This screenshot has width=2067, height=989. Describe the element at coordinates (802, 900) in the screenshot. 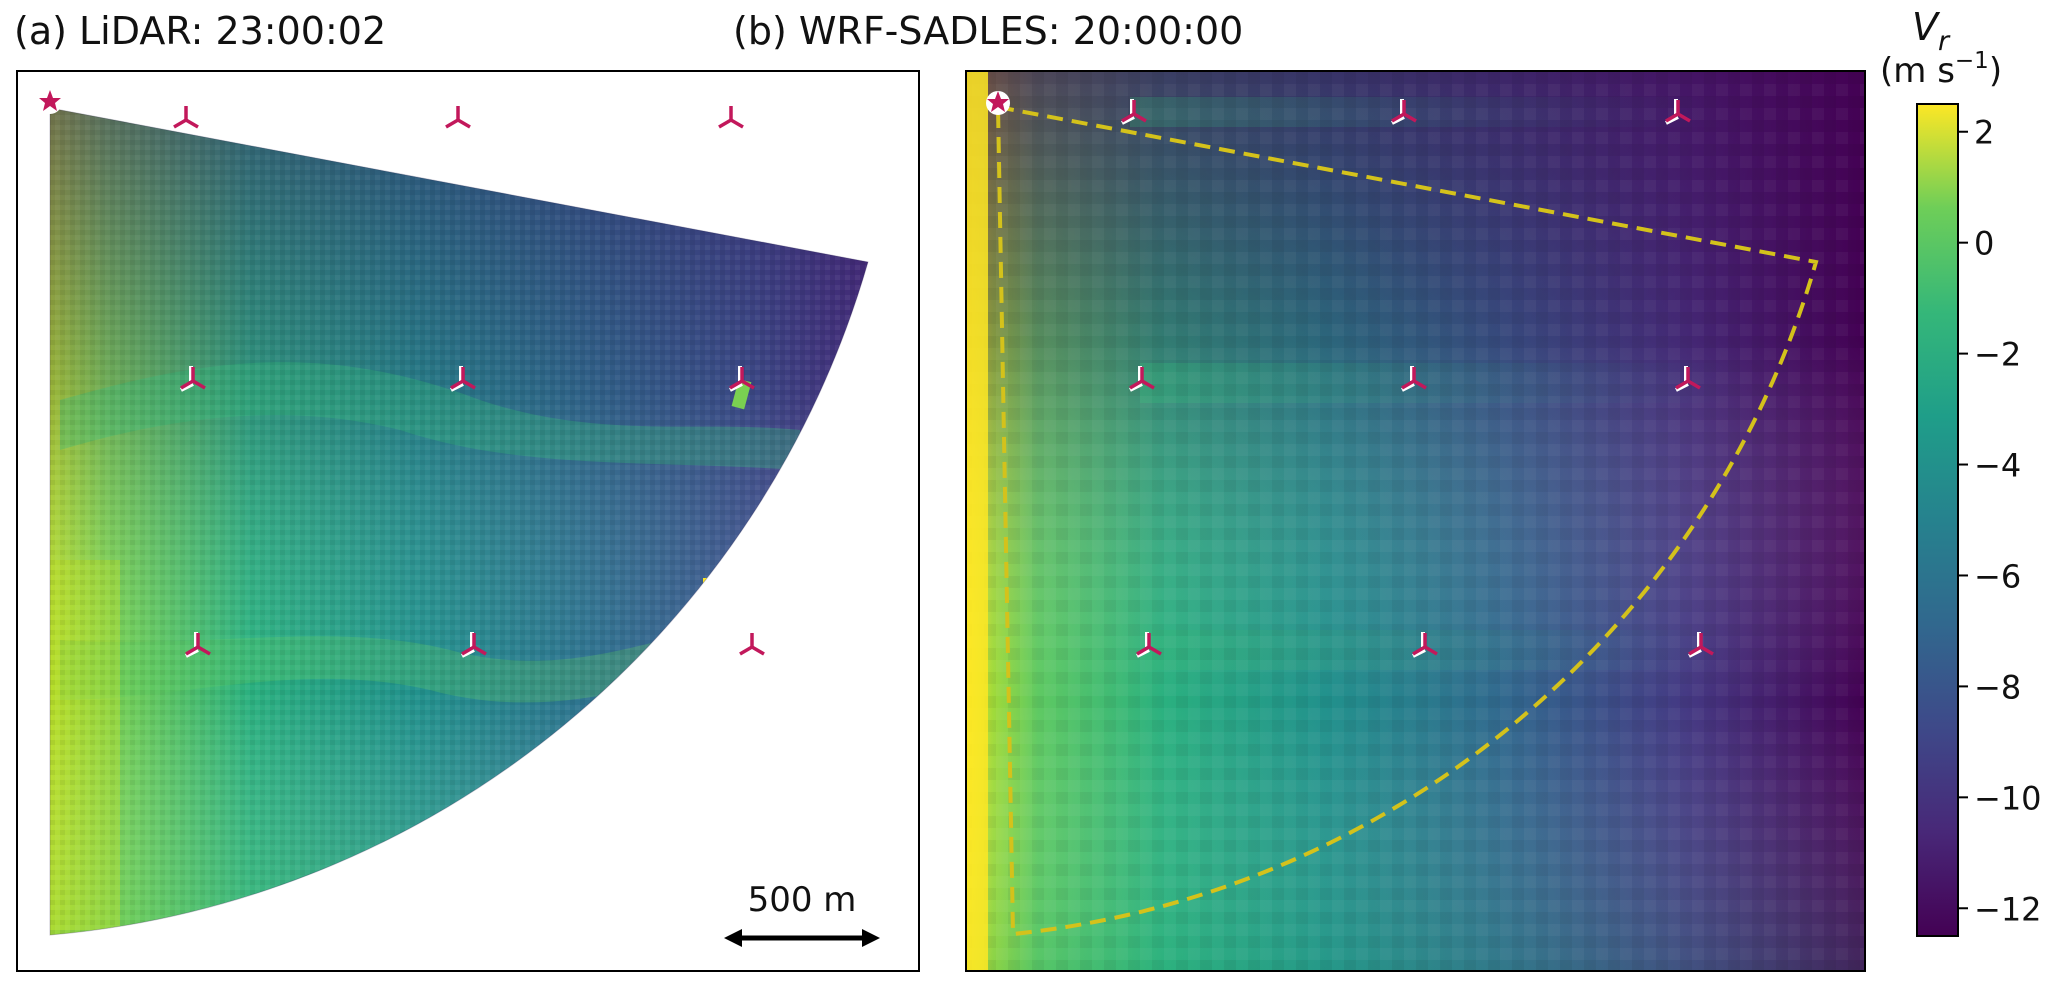

I see `scale-bar-label: 500 m` at that location.